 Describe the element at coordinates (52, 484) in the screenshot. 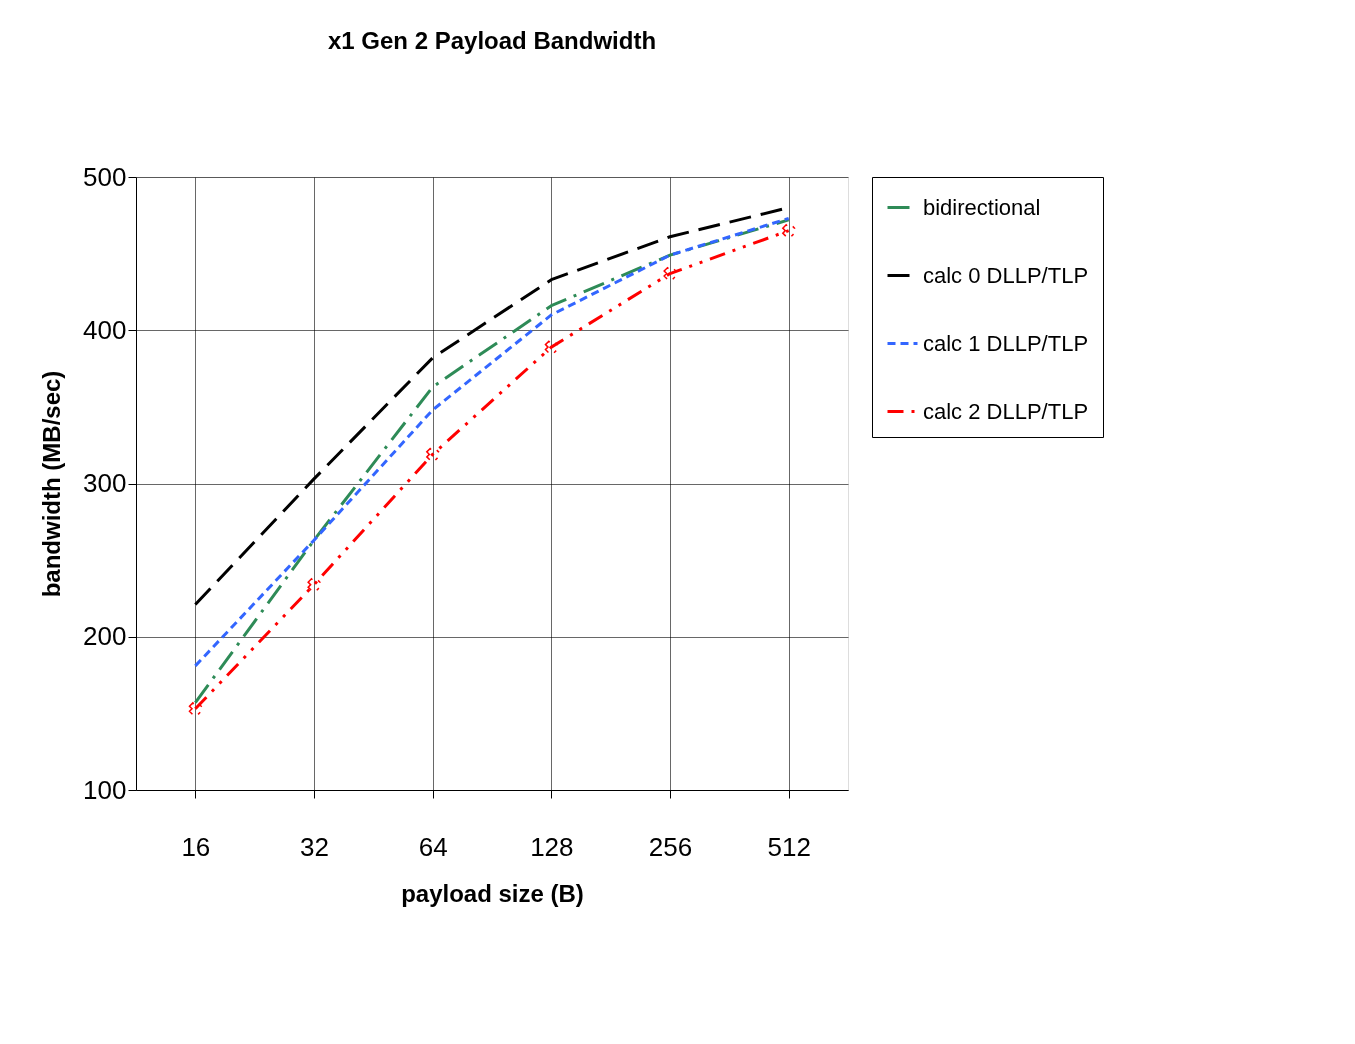

I see `y-axis-title: bandwidth (MB/sec)` at that location.